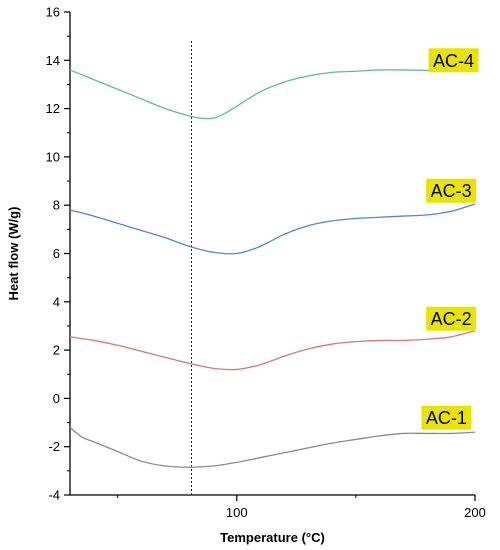 This screenshot has height=550, width=500. Describe the element at coordinates (272, 537) in the screenshot. I see `x-axis-title: Temperature (°C)` at that location.